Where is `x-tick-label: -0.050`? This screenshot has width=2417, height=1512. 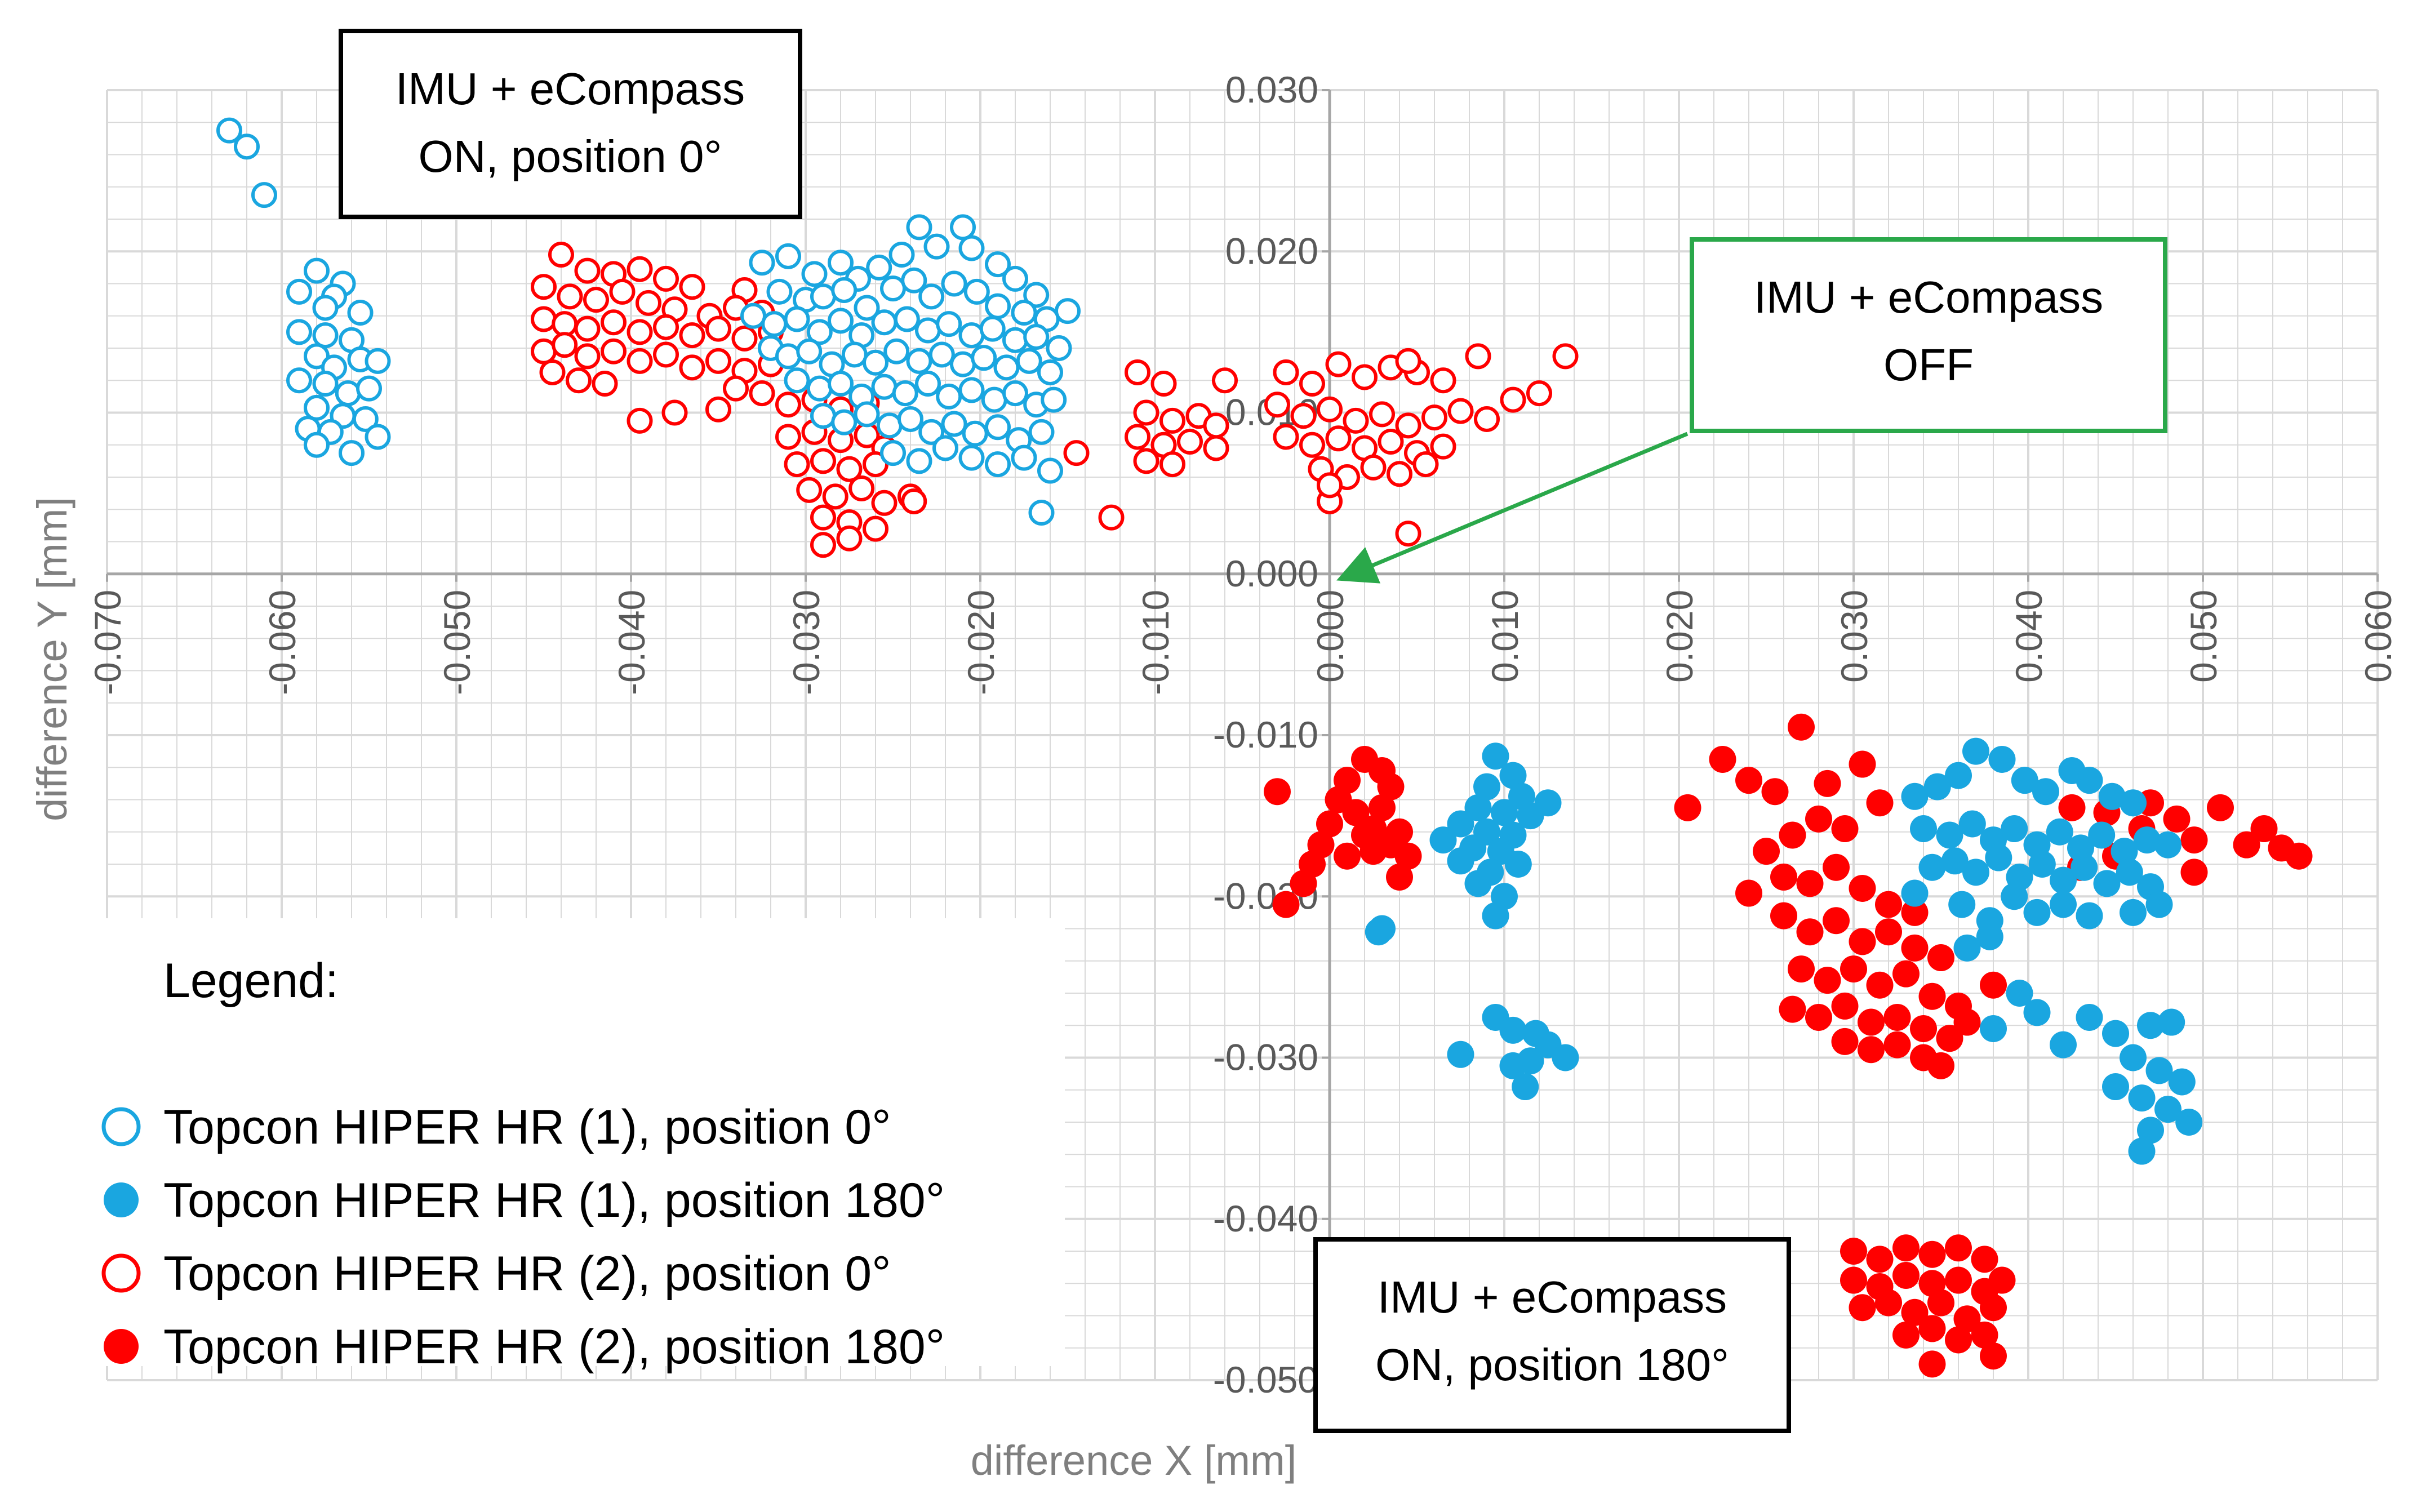 x-tick-label: -0.050 is located at coordinates (457, 642).